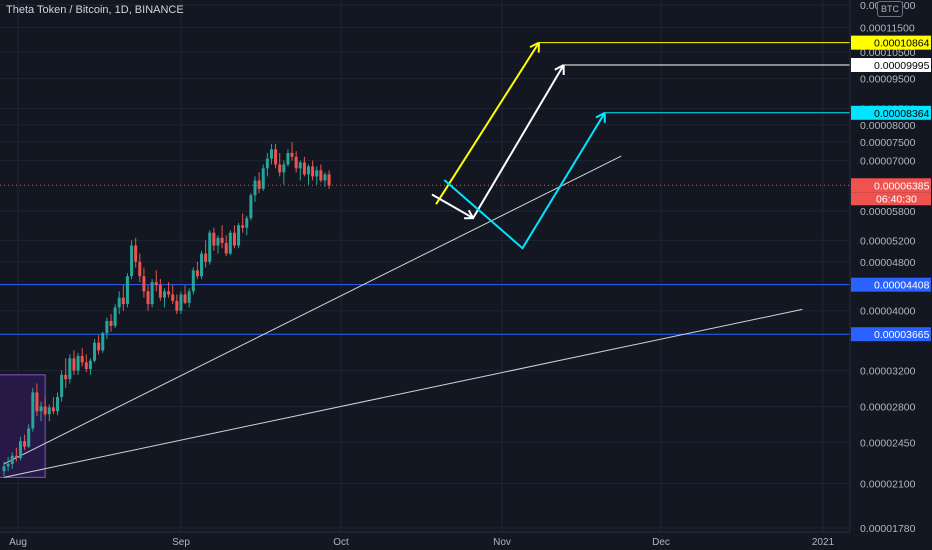 The width and height of the screenshot is (932, 550). What do you see at coordinates (23, 426) in the screenshot?
I see `range-box` at bounding box center [23, 426].